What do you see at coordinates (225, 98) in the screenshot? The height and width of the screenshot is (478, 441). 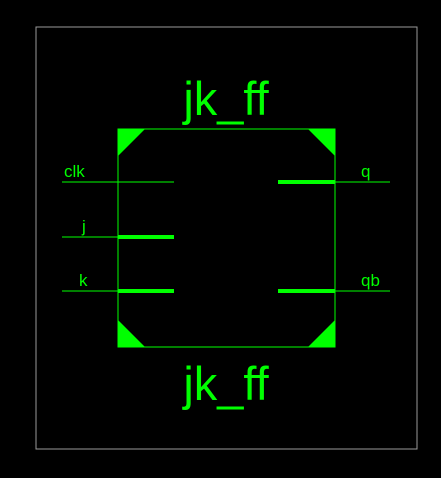 I see `symbol-name-top: jk_ff` at bounding box center [225, 98].